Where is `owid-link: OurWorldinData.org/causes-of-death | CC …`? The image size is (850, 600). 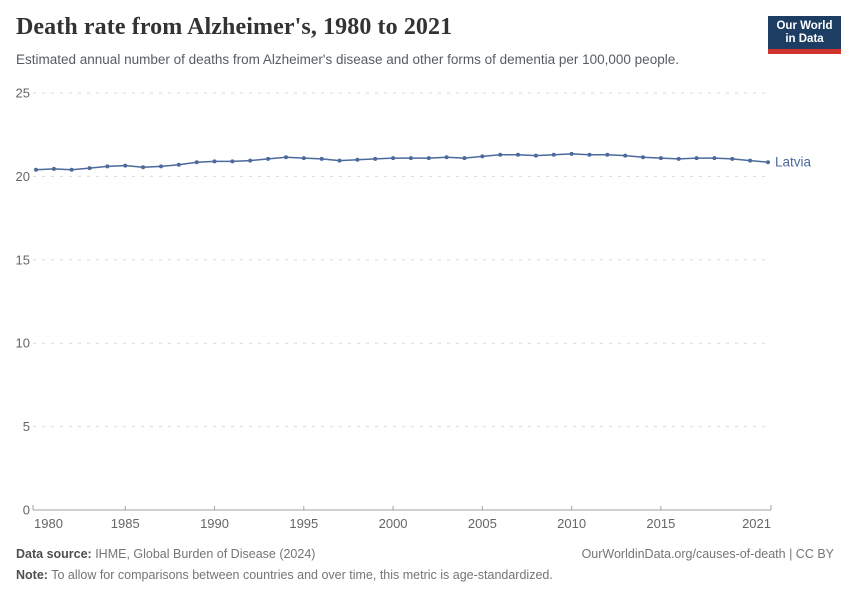 owid-link: OurWorldinData.org/causes-of-death | CC … is located at coordinates (707, 554).